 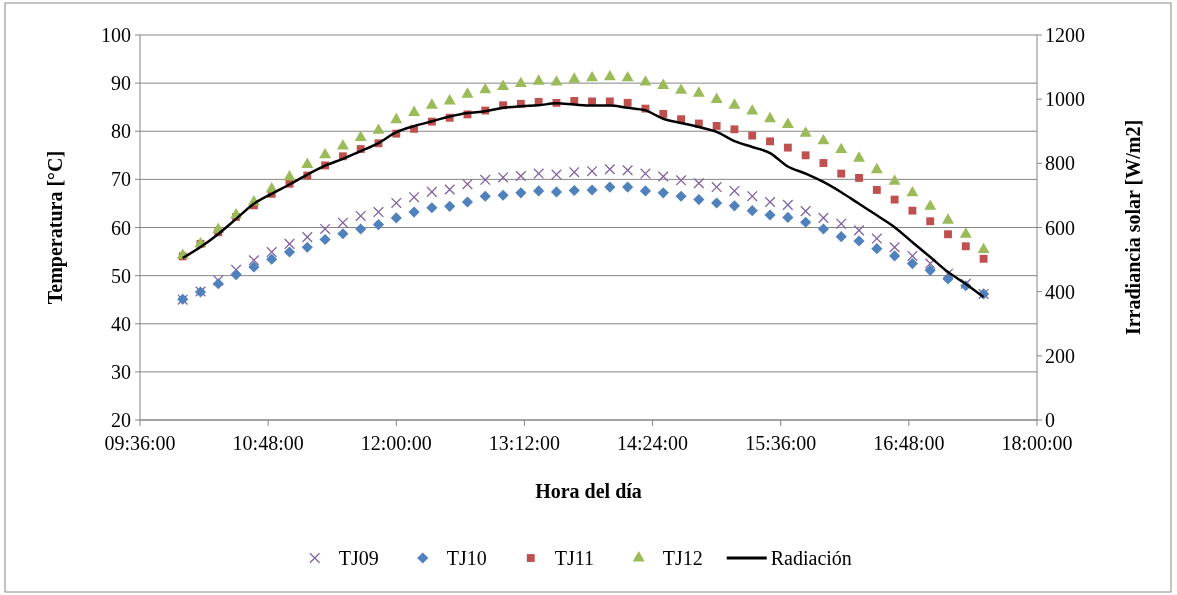 I want to click on legend-label: TJ12, so click(x=682, y=558).